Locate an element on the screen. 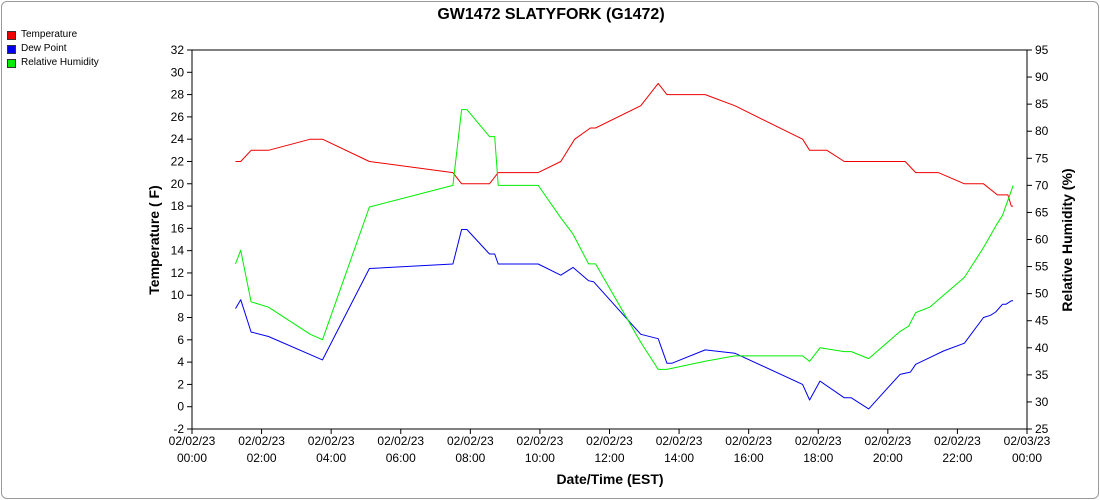  x-tick-time: 20:00 is located at coordinates (888, 458).